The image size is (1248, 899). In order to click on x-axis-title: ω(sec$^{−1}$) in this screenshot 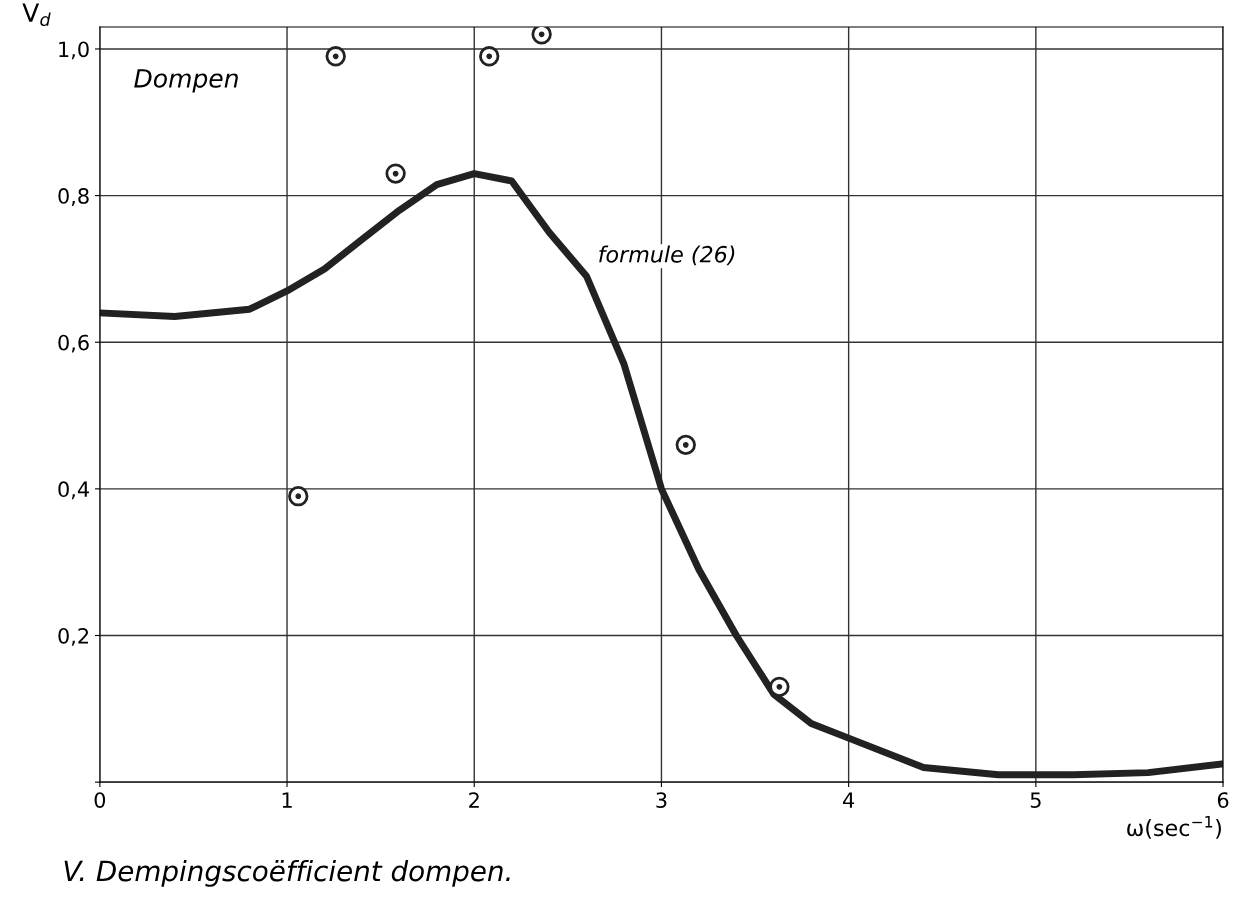, I will do `click(1174, 827)`.